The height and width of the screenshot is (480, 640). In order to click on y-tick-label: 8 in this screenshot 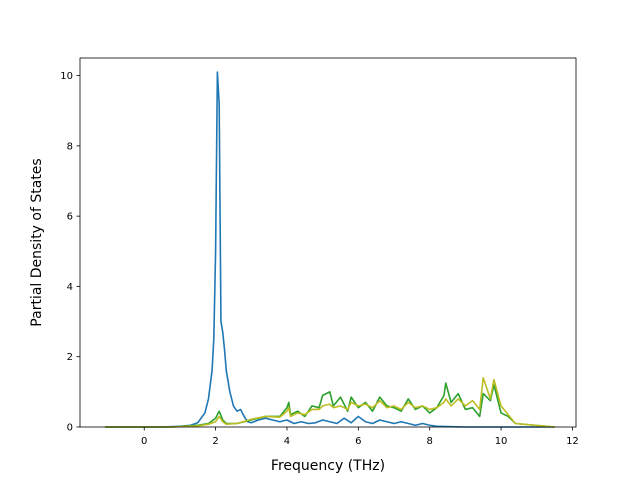, I will do `click(70, 146)`.